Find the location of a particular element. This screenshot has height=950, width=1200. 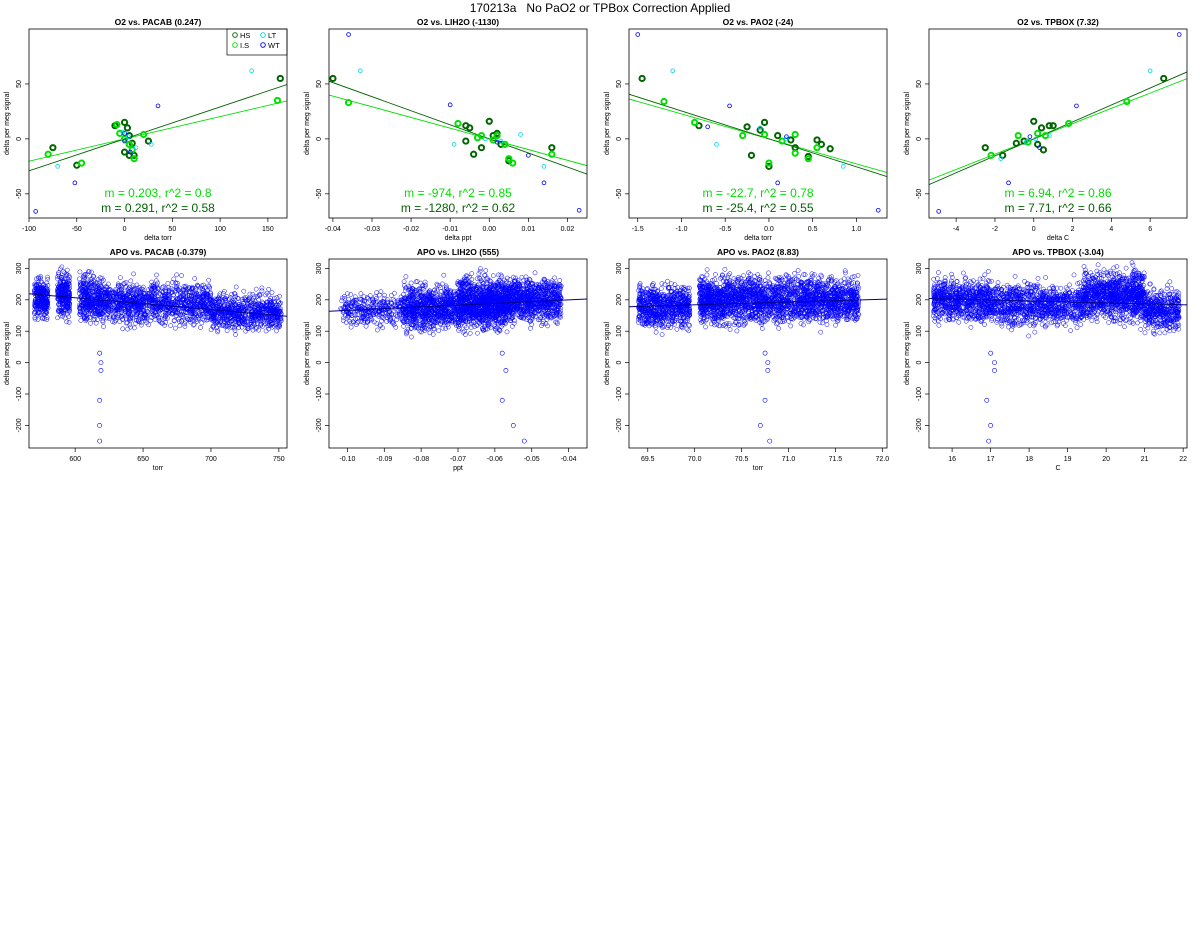

x-axis-label: delta torr is located at coordinates (758, 238).